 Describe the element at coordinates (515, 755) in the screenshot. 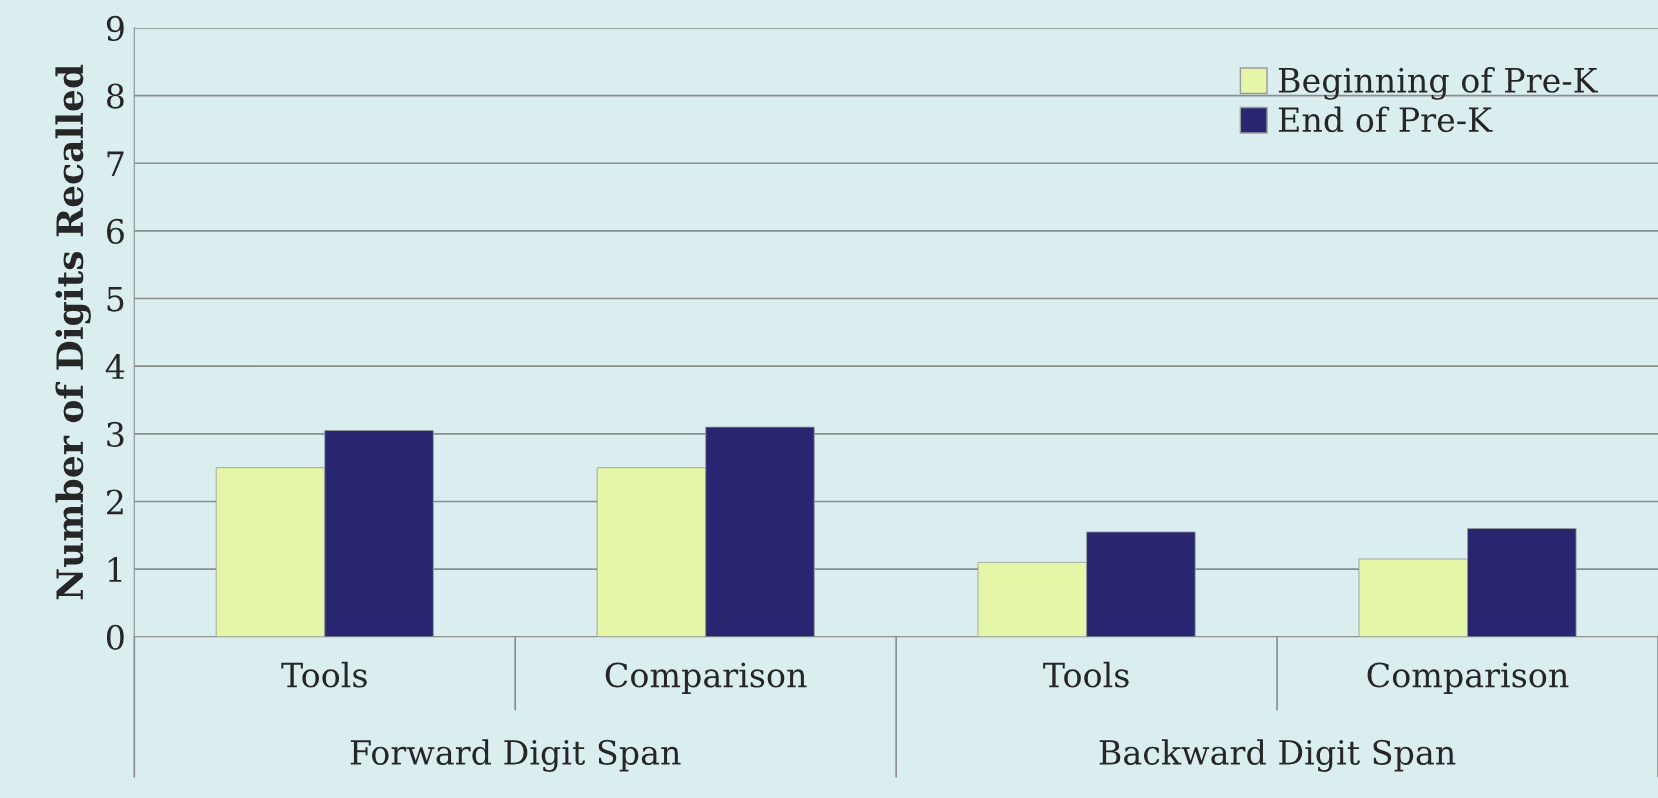

I see `text: Forward Digit Span` at that location.